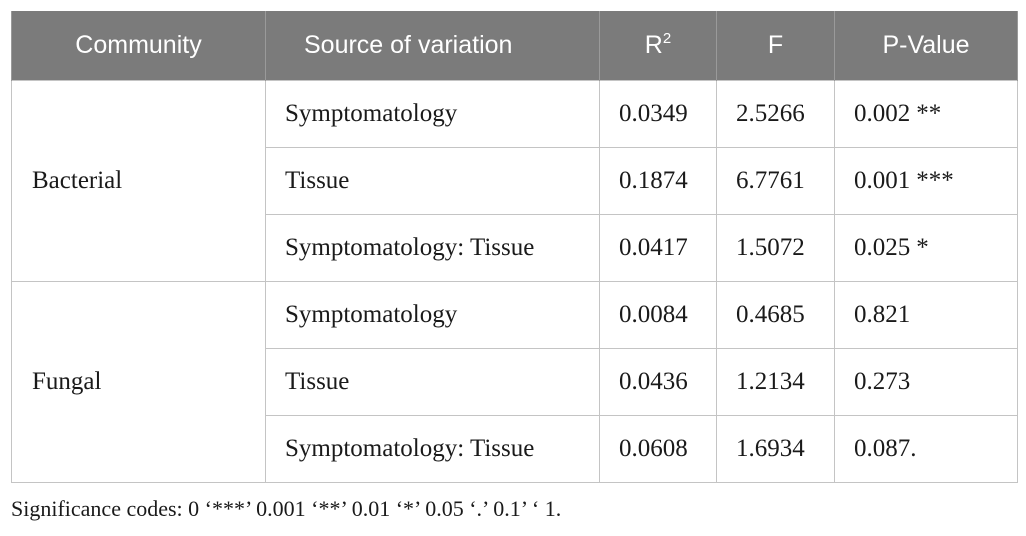  What do you see at coordinates (775, 46) in the screenshot?
I see `header-f: F` at bounding box center [775, 46].